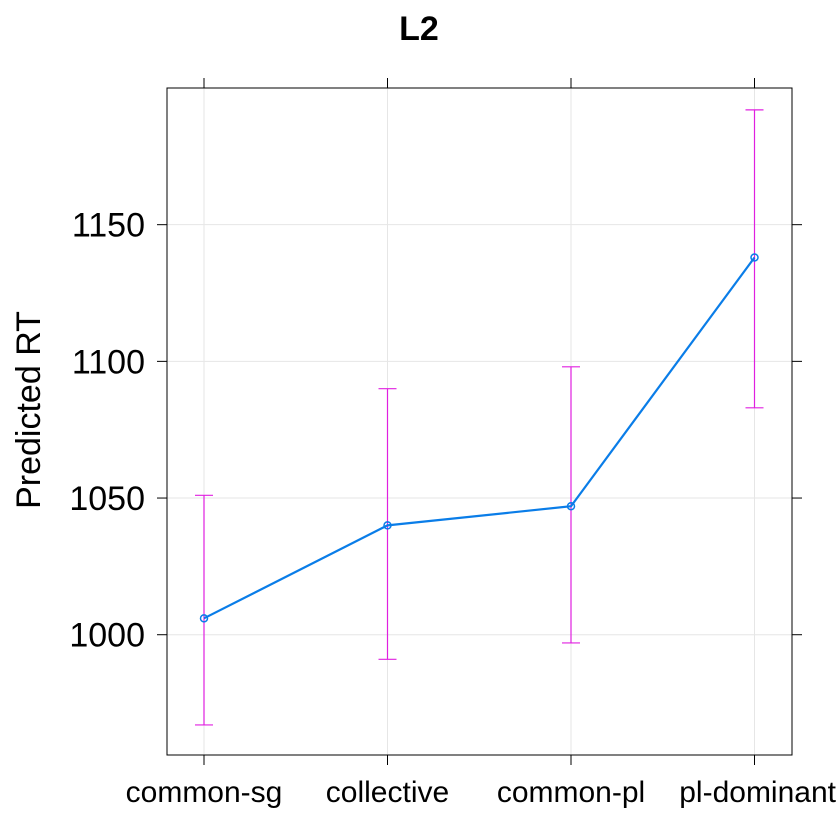 This screenshot has width=840, height=840. What do you see at coordinates (108, 362) in the screenshot?
I see `y-tick-label: 1100` at bounding box center [108, 362].